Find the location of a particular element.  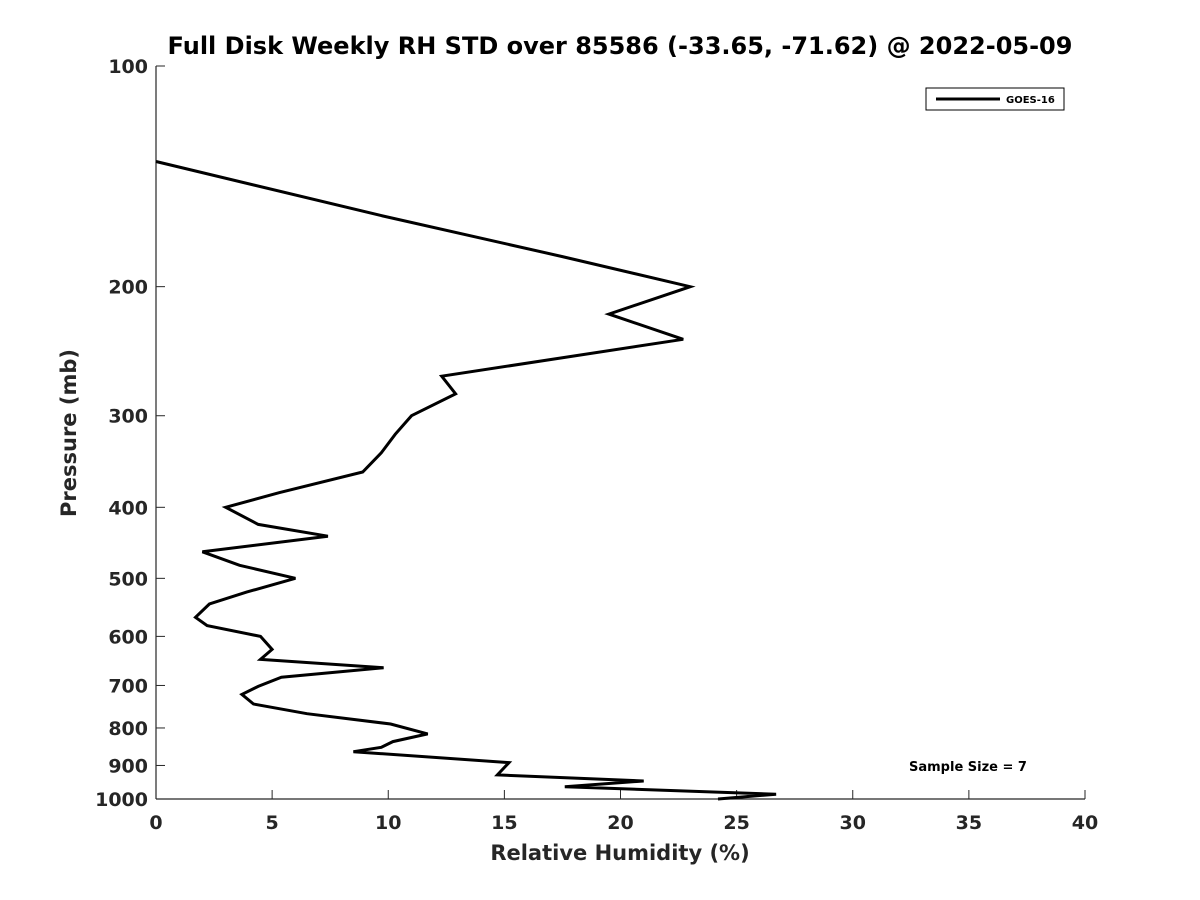

y-axis-label: Pressure (mb) is located at coordinates (69, 433).